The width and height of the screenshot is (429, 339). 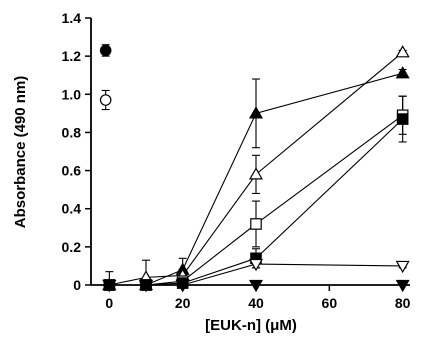 I want to click on y-tick-label: 0.8, so click(x=72, y=132).